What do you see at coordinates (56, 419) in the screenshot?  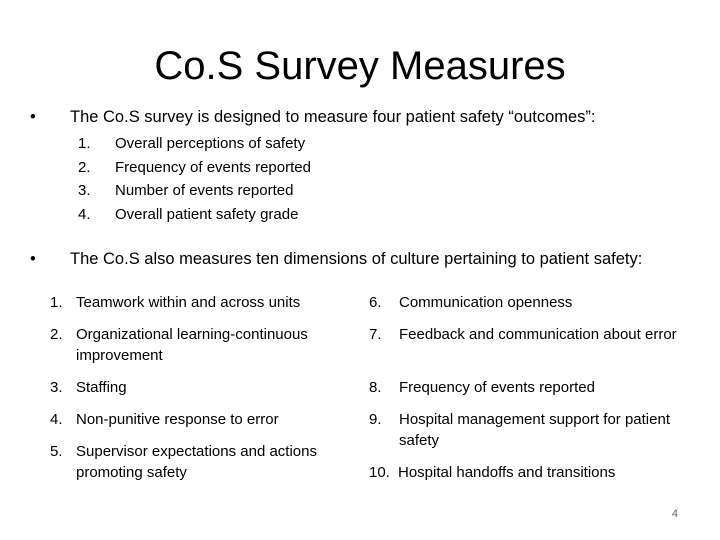 I see `dimension-number: 4.` at bounding box center [56, 419].